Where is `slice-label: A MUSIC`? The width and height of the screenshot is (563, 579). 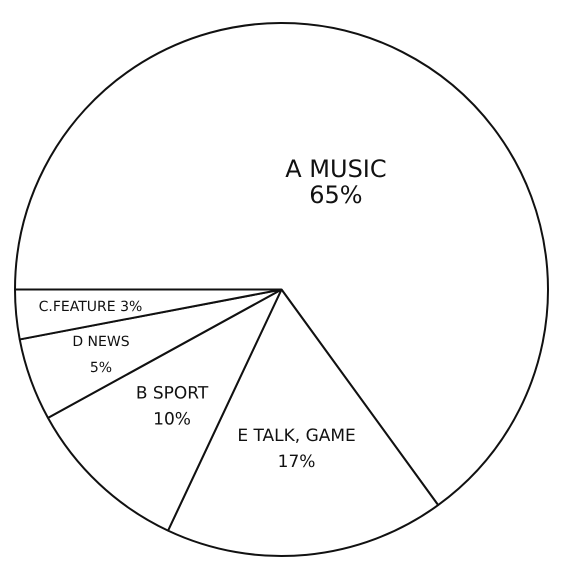 slice-label: A MUSIC is located at coordinates (336, 168).